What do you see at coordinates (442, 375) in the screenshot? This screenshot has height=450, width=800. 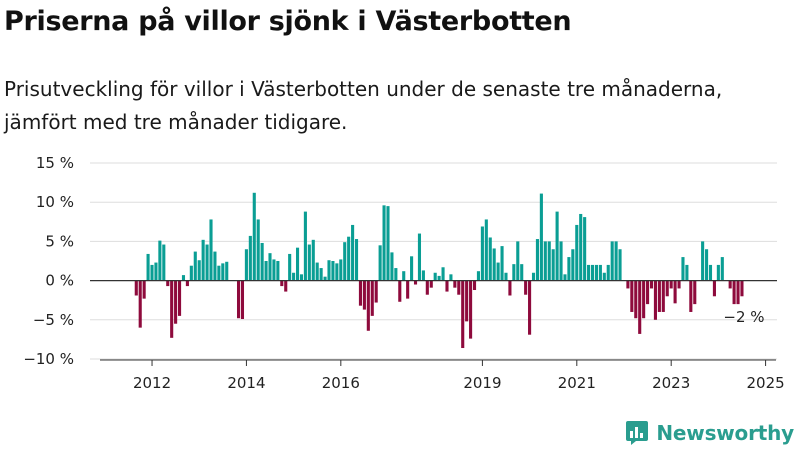 I see `x-axis: 2012 2014 2016 2019 2021 2023 2025` at bounding box center [442, 375].